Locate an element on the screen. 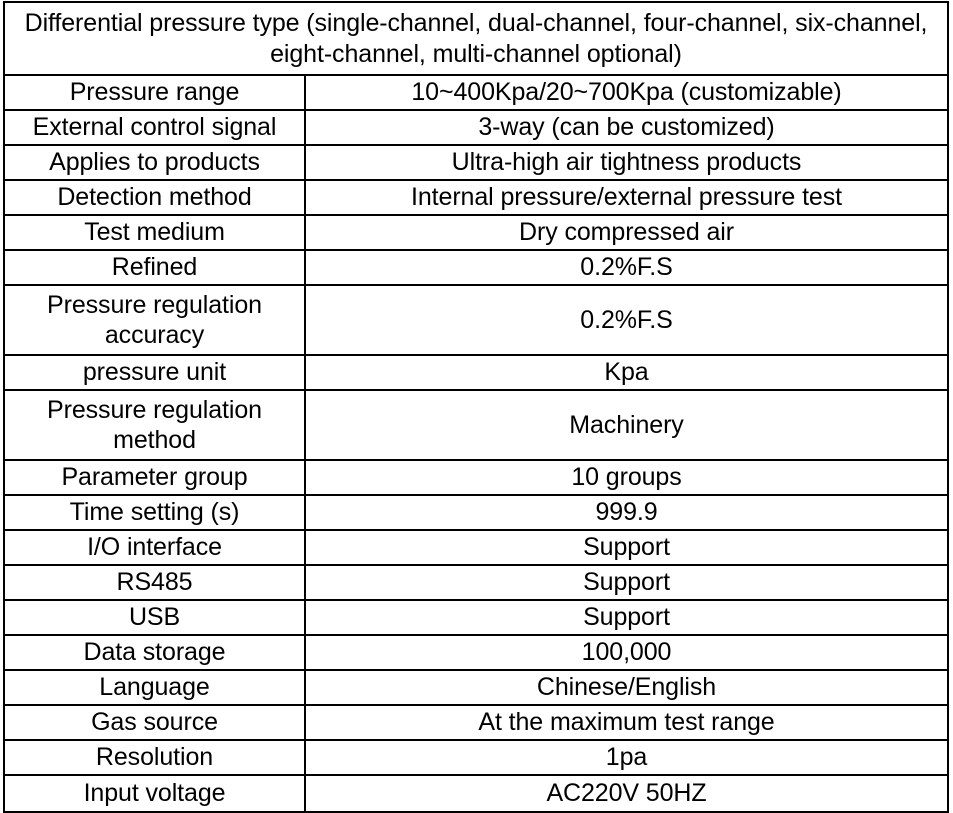 Image resolution: width=953 pixels, height=813 pixels. table-row: Test medium Dry compressed air is located at coordinates (476, 233).